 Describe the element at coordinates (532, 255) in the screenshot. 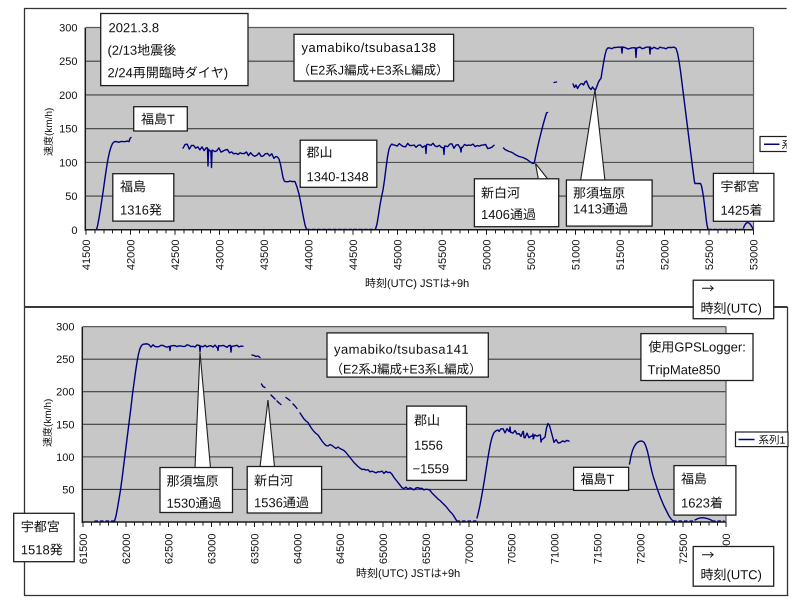

I see `svg-text: 50500` at that location.